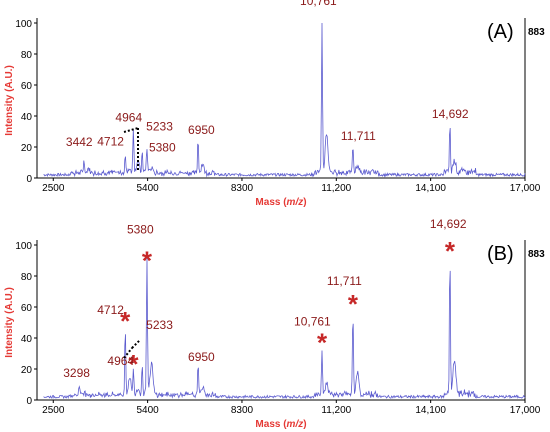 The height and width of the screenshot is (432, 550). What do you see at coordinates (79, 142) in the screenshot?
I see `peak-label: 3442` at bounding box center [79, 142].